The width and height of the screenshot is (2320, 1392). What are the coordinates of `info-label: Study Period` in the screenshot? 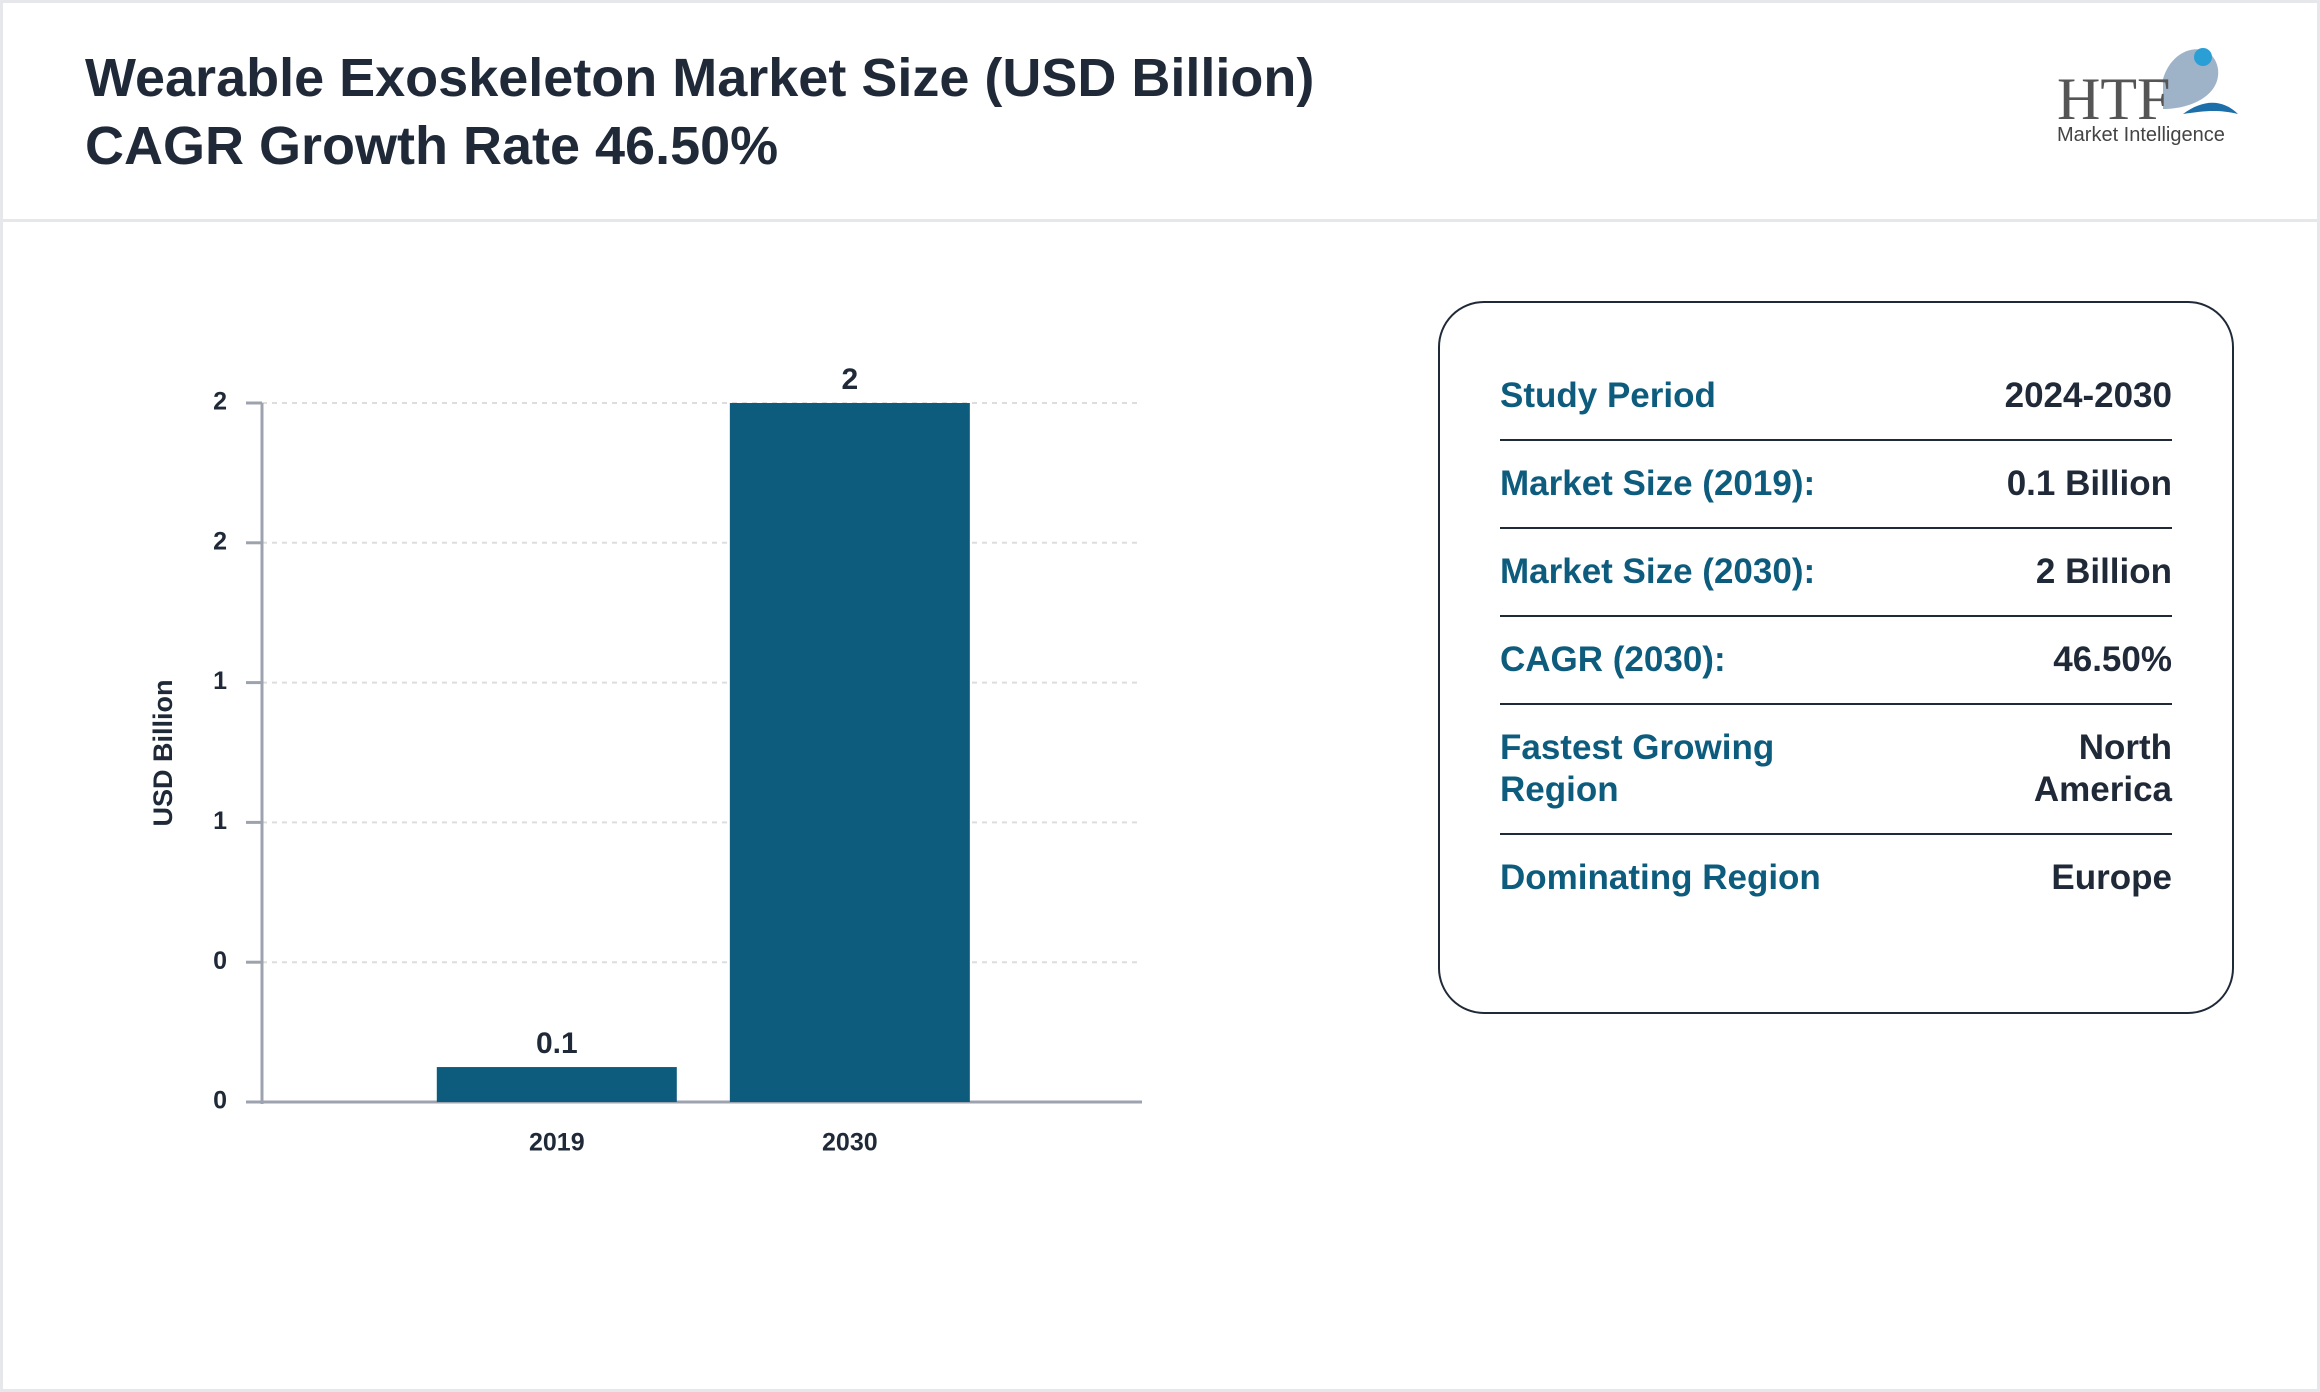 It's located at (1608, 395).